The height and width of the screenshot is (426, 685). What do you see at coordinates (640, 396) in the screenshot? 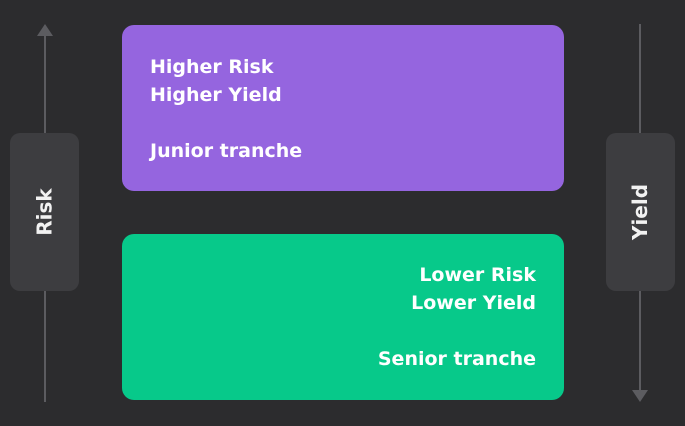
I see `down-arrow-icon` at bounding box center [640, 396].